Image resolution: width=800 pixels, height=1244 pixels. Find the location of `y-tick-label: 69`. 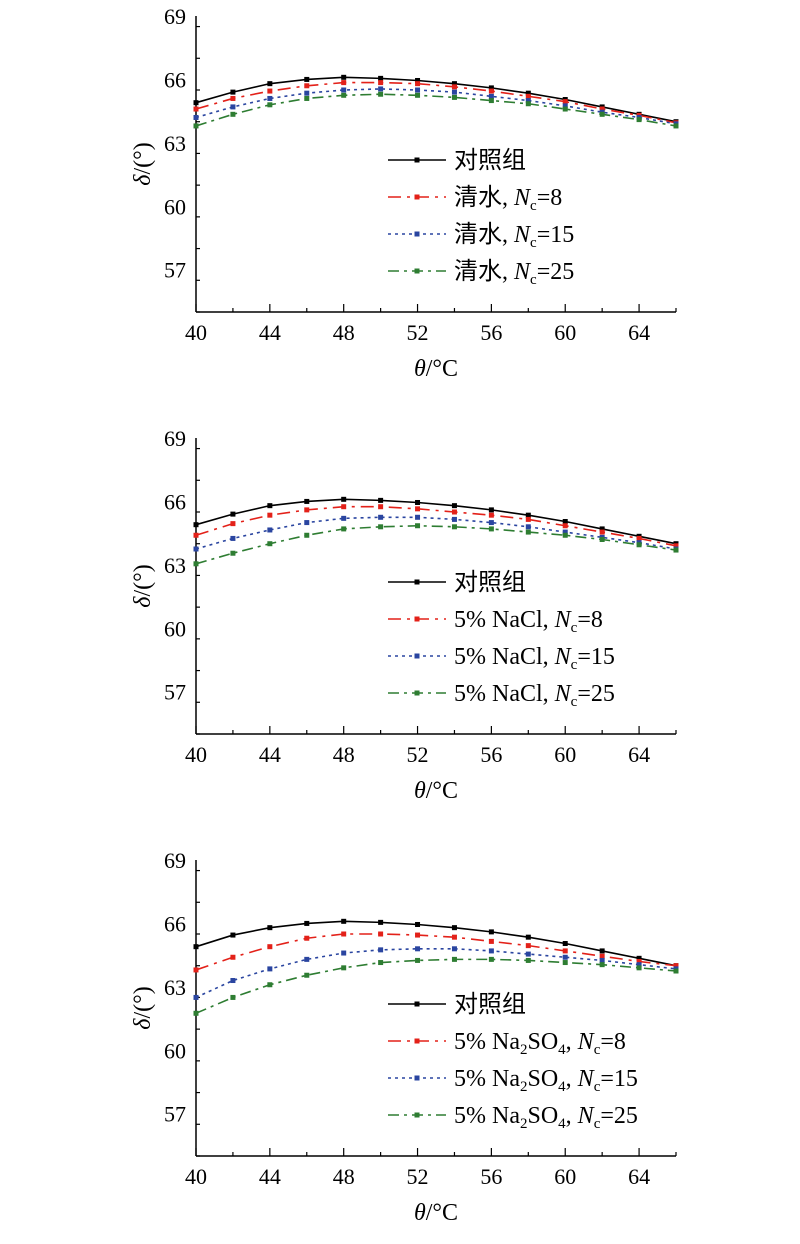

y-tick-label: 69 is located at coordinates (175, 16).